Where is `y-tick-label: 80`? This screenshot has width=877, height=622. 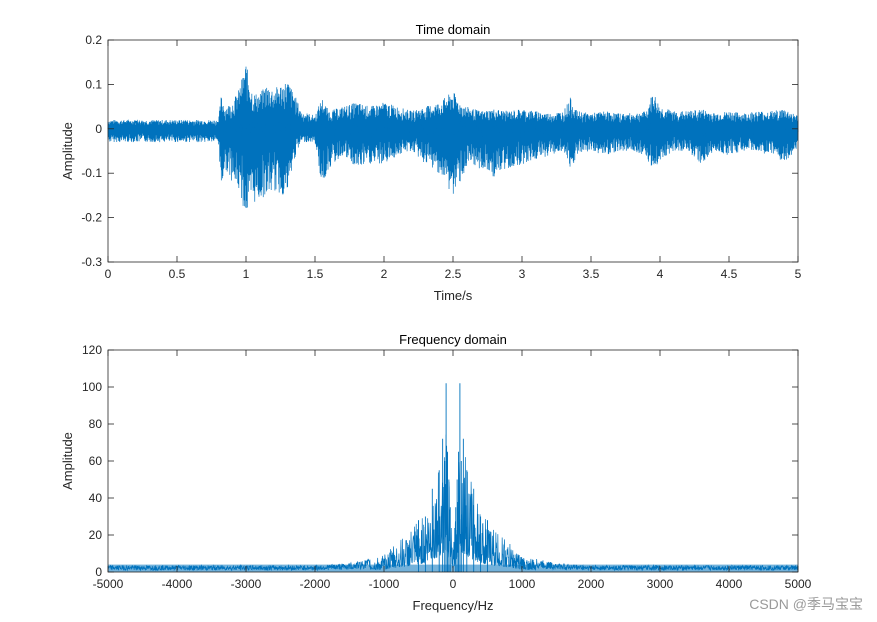
y-tick-label: 80 is located at coordinates (96, 424).